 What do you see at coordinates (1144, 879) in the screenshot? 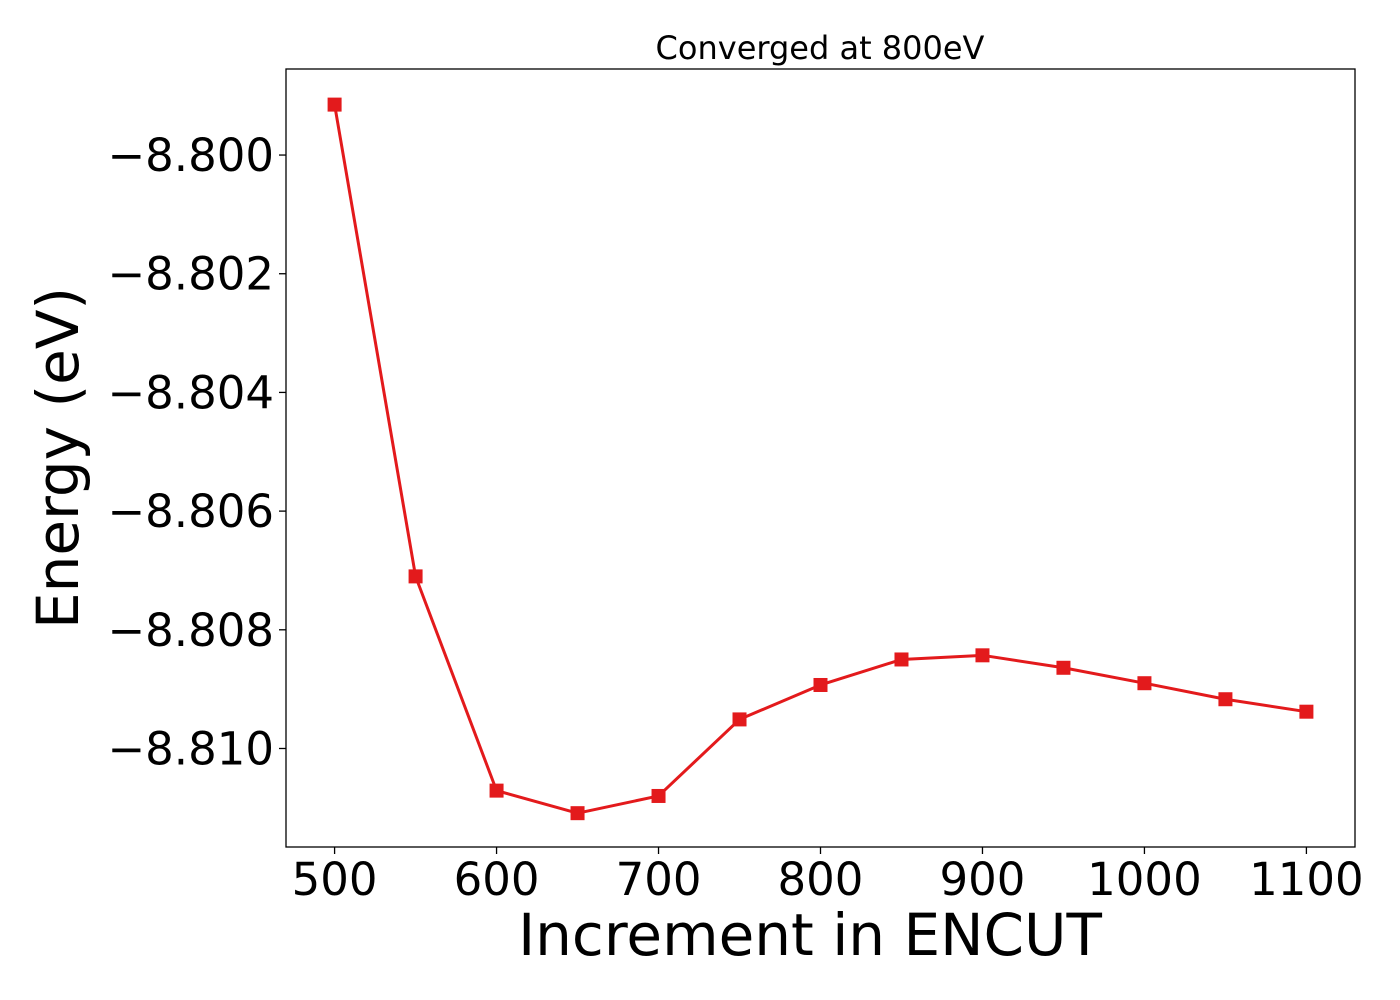
I see `x-tick-label: 1000` at bounding box center [1144, 879].